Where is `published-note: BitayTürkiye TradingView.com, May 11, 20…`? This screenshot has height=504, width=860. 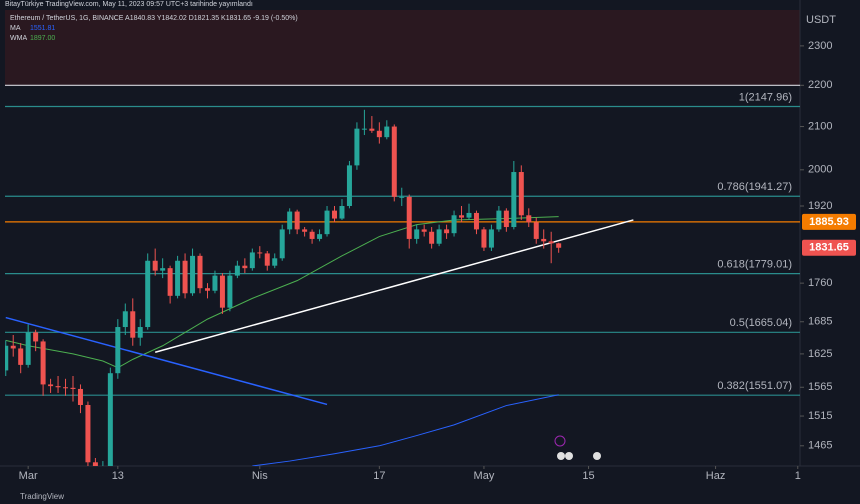 published-note: BitayTürkiye TradingView.com, May 11, 20… is located at coordinates (129, 4).